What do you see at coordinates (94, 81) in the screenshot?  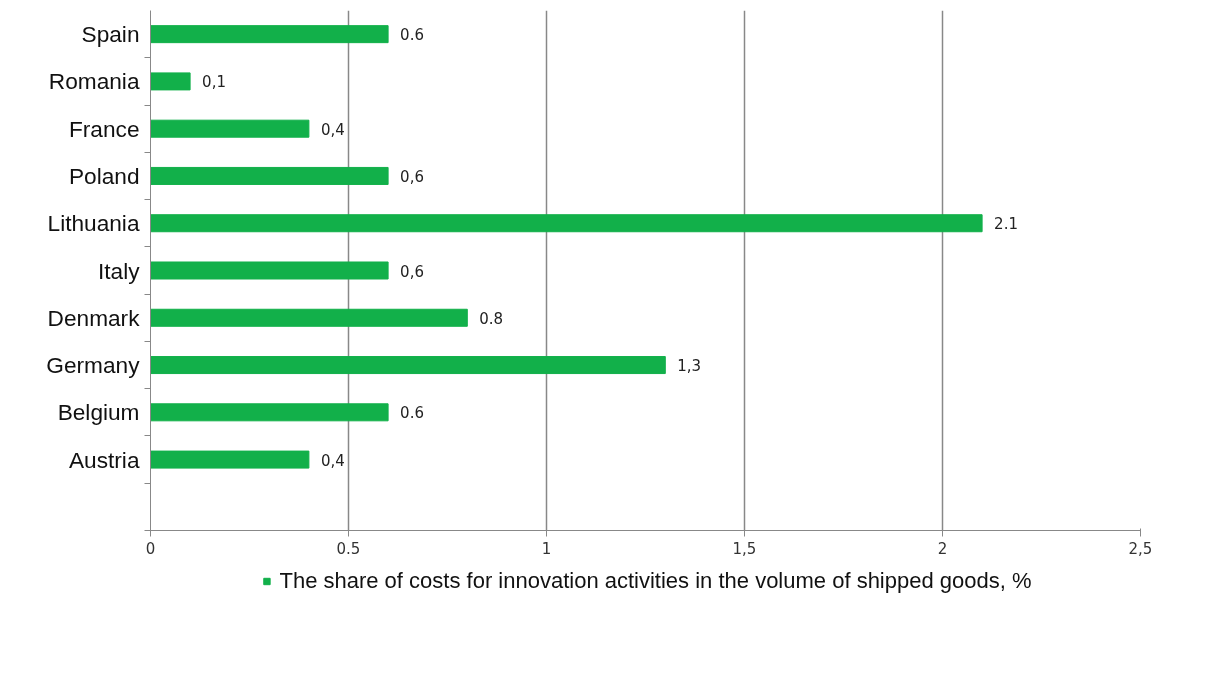 I see `y-tick-label: Romania` at bounding box center [94, 81].